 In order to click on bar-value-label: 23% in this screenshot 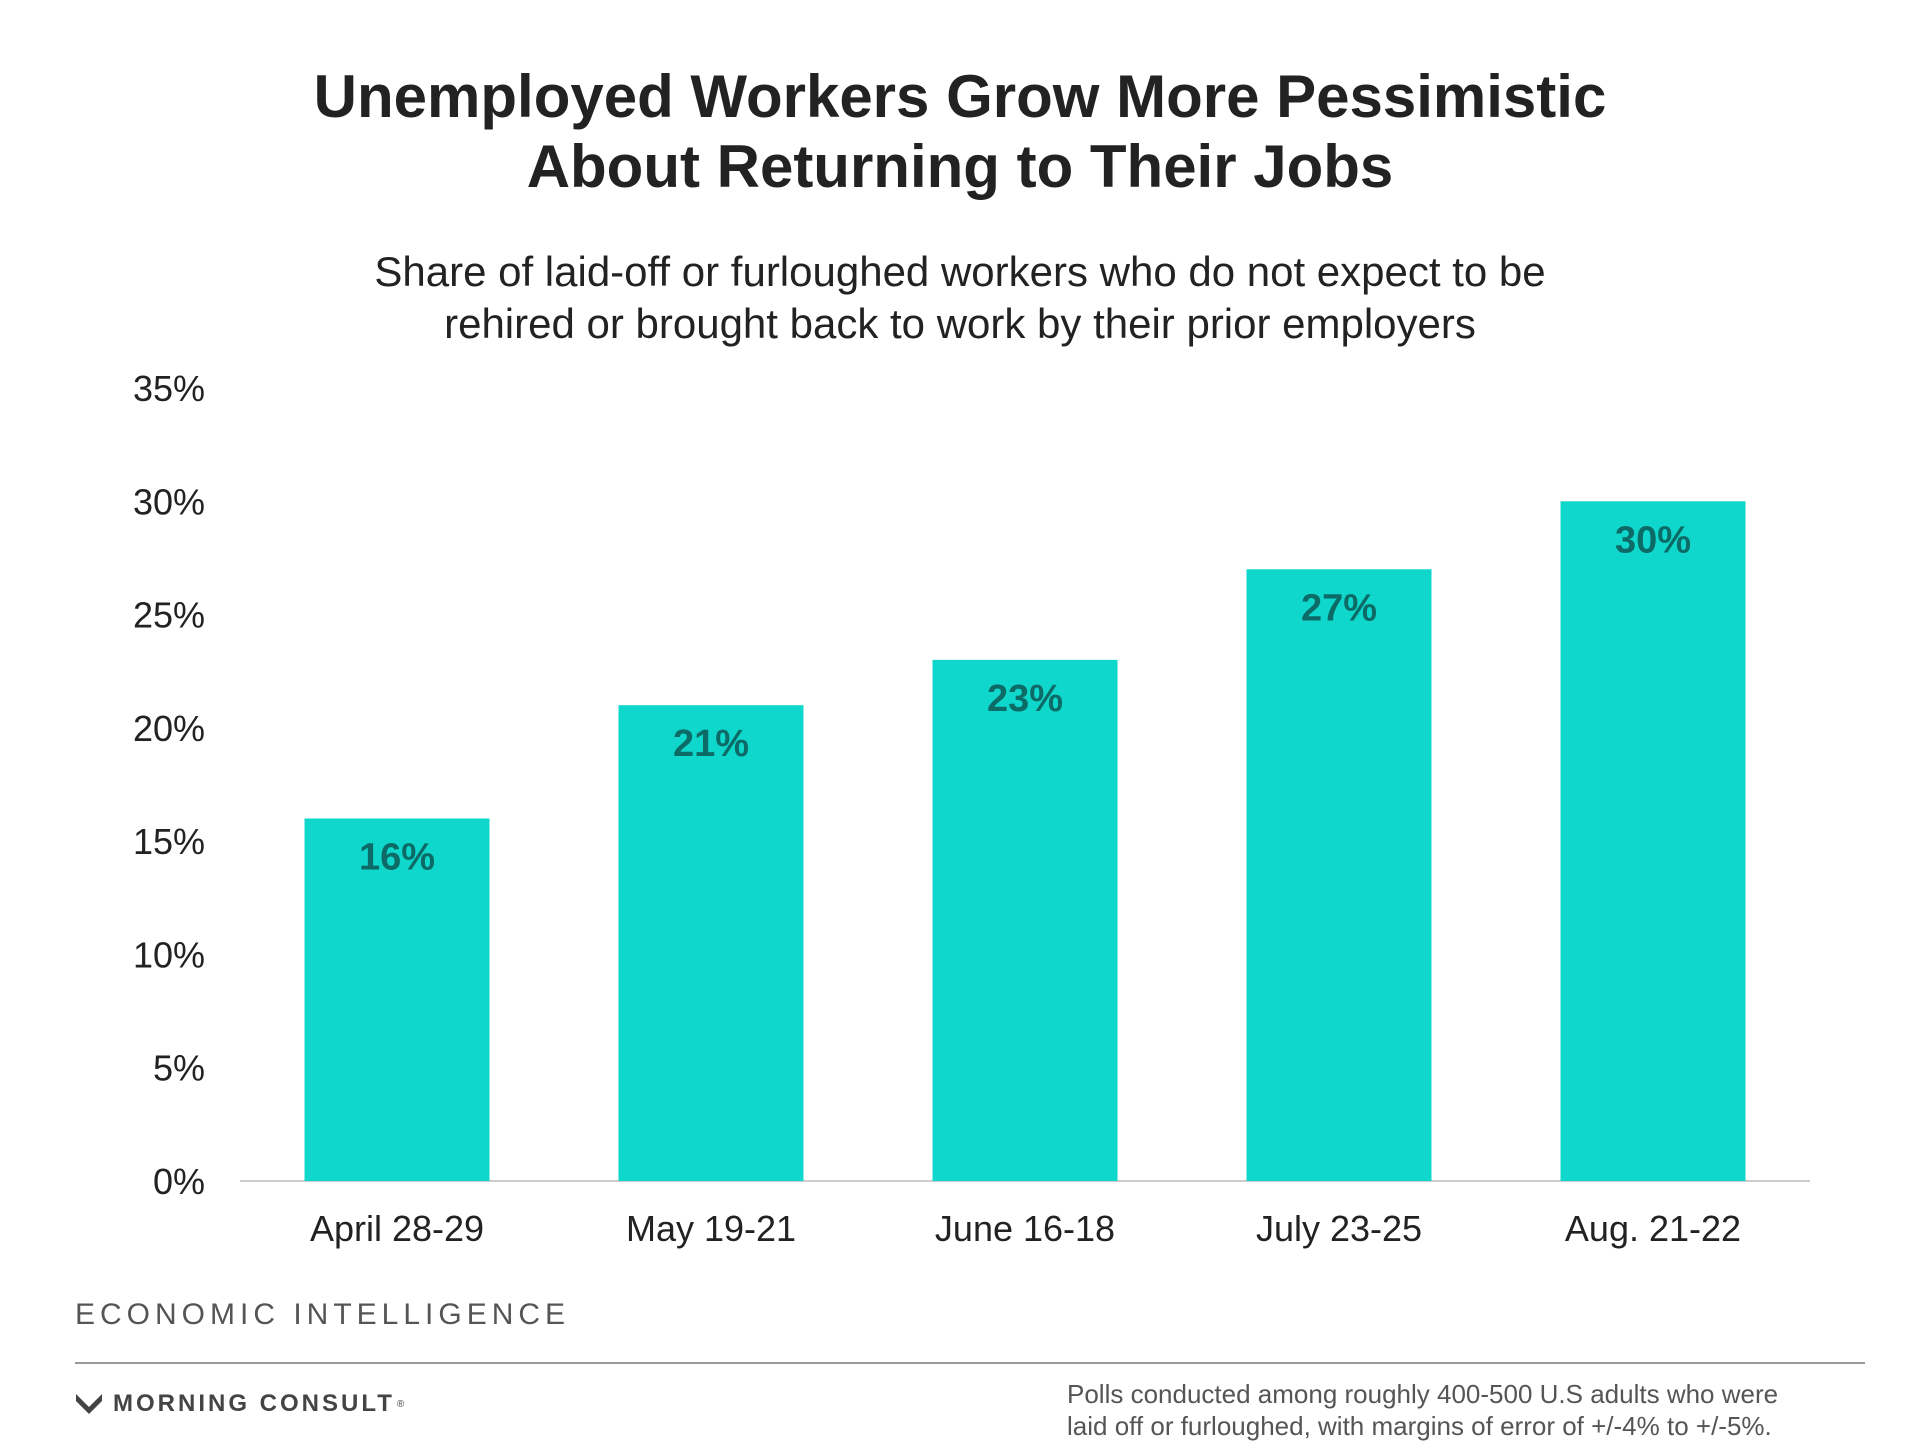, I will do `click(1025, 699)`.